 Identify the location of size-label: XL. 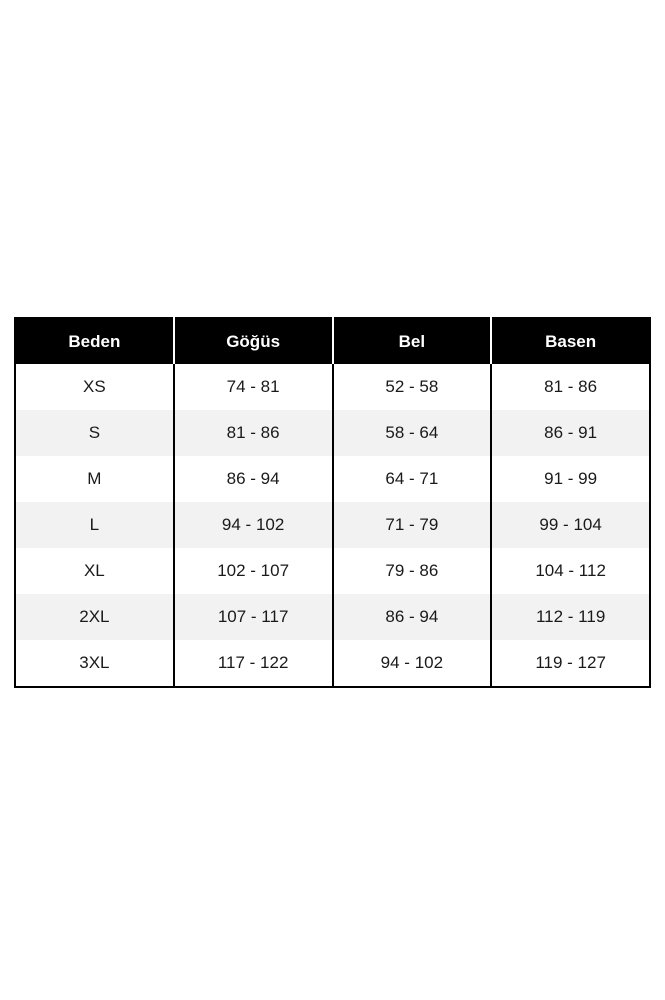
(94, 571).